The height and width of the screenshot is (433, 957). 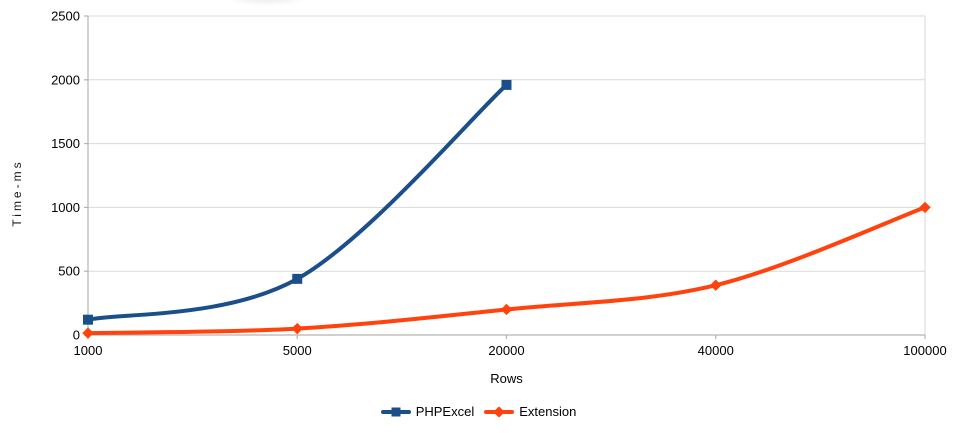 What do you see at coordinates (69, 271) in the screenshot?
I see `y-tick-label: 500` at bounding box center [69, 271].